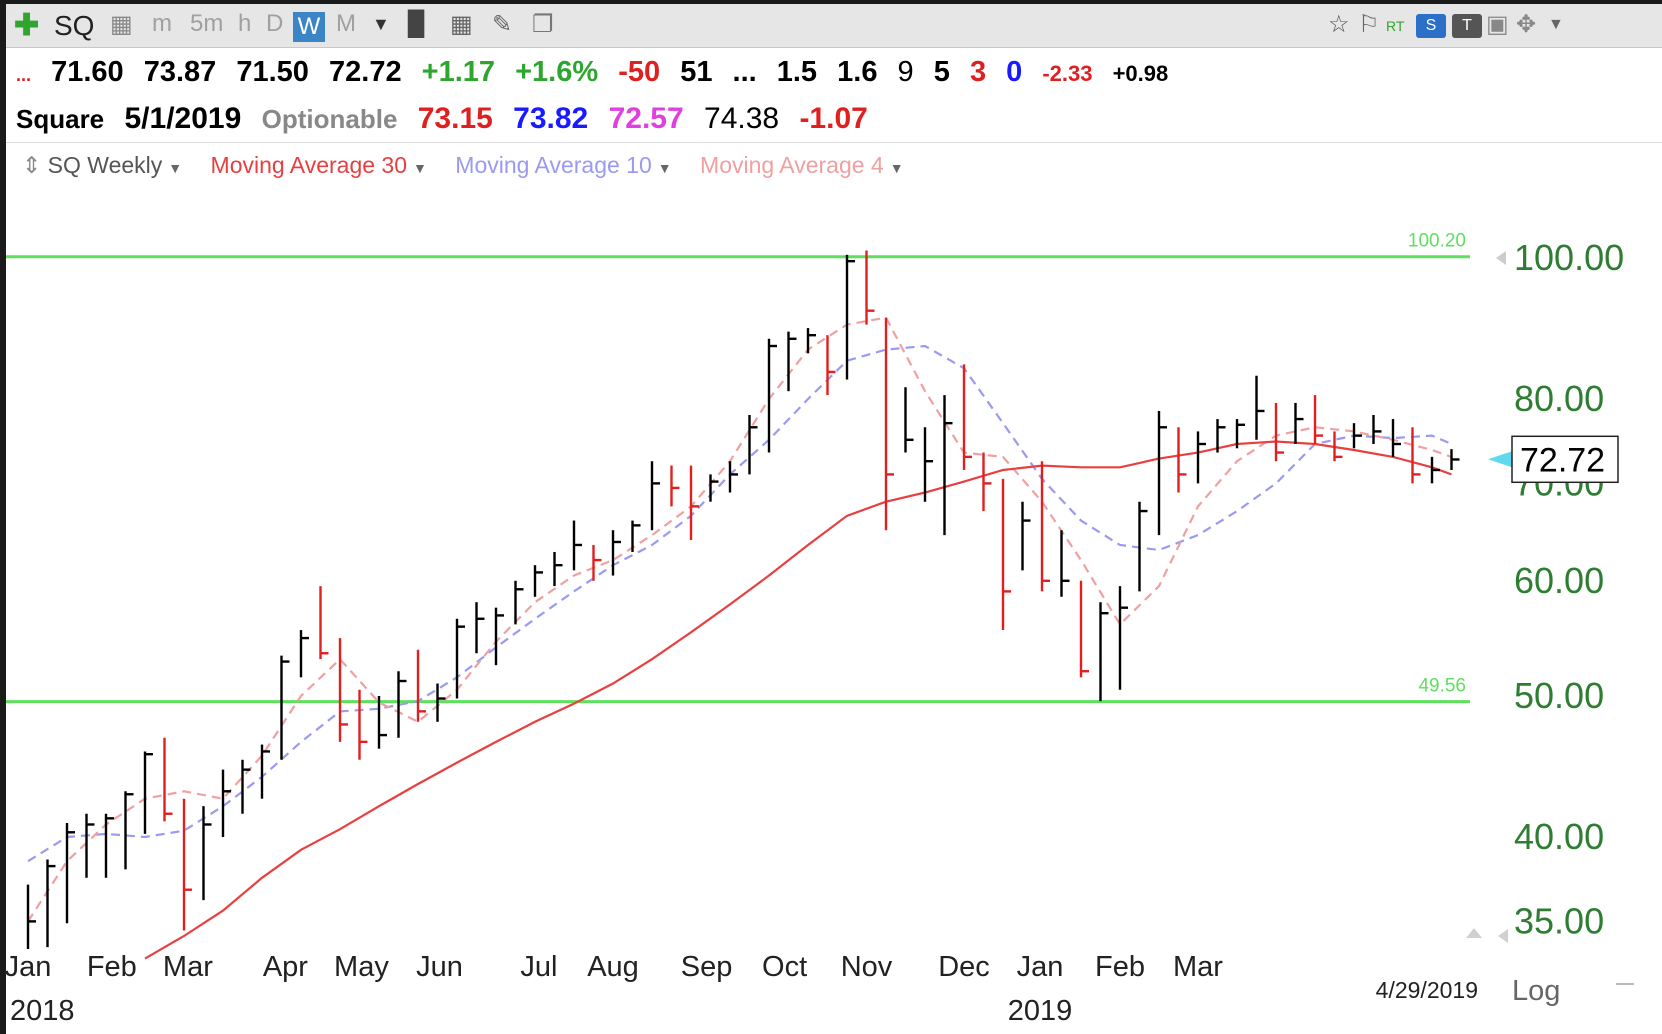 This screenshot has height=1034, width=1662. What do you see at coordinates (1565, 459) in the screenshot?
I see `last-price-box` at bounding box center [1565, 459].